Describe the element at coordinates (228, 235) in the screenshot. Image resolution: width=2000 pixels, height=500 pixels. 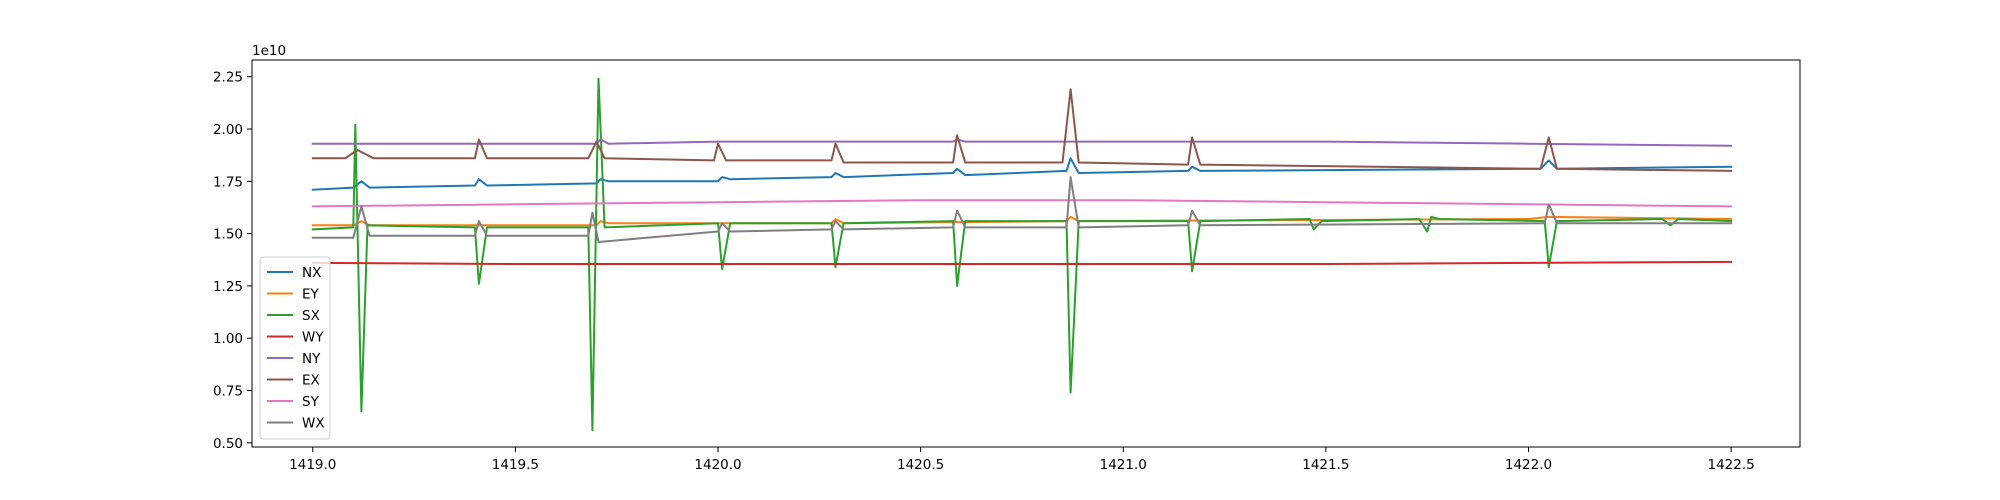
I see `y-tick-label: 1.50` at that location.